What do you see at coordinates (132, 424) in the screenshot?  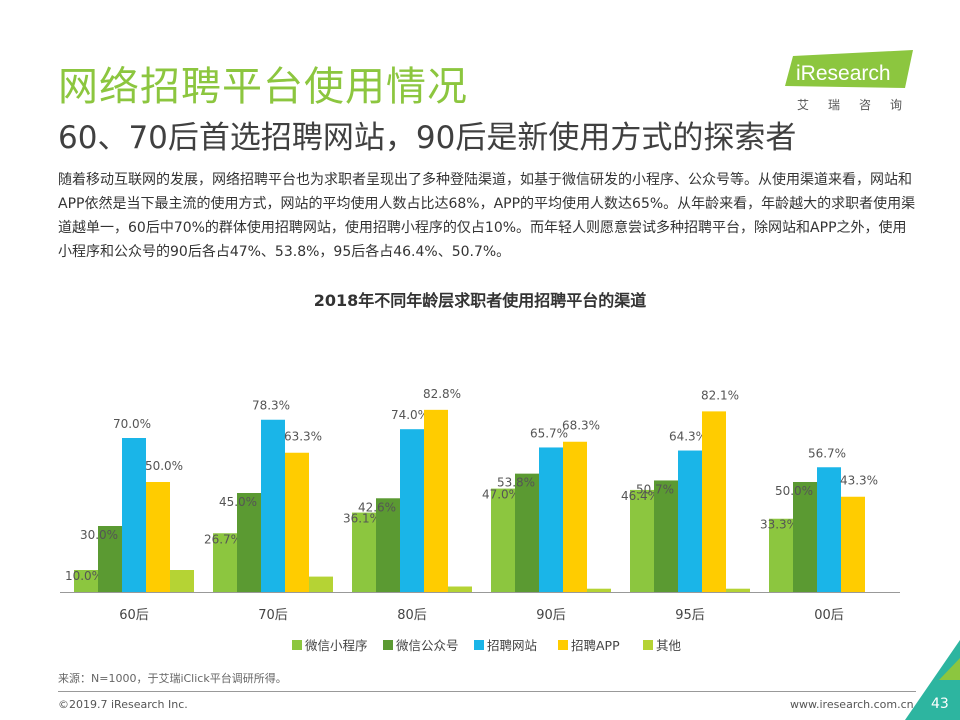 I see `data-label-2-0: 70.0%` at bounding box center [132, 424].